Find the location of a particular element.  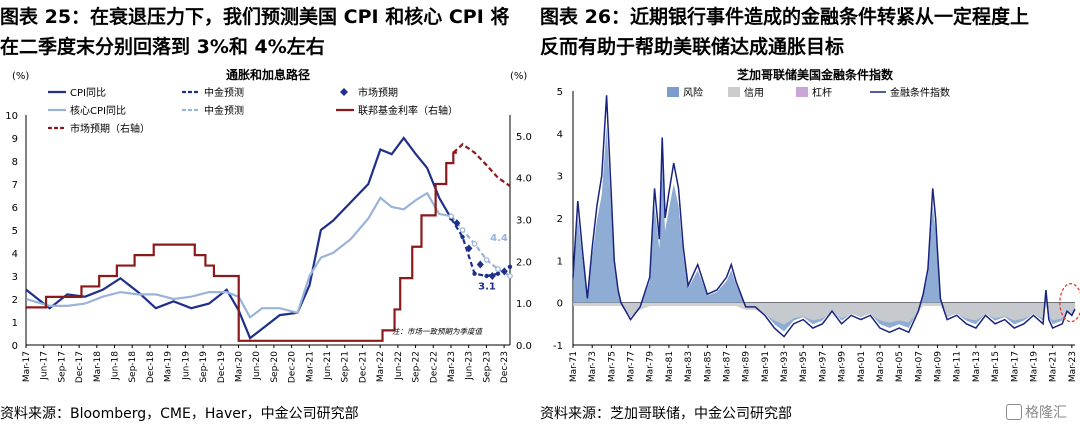

left-xtick-label: Mar-18 is located at coordinates (98, 366).